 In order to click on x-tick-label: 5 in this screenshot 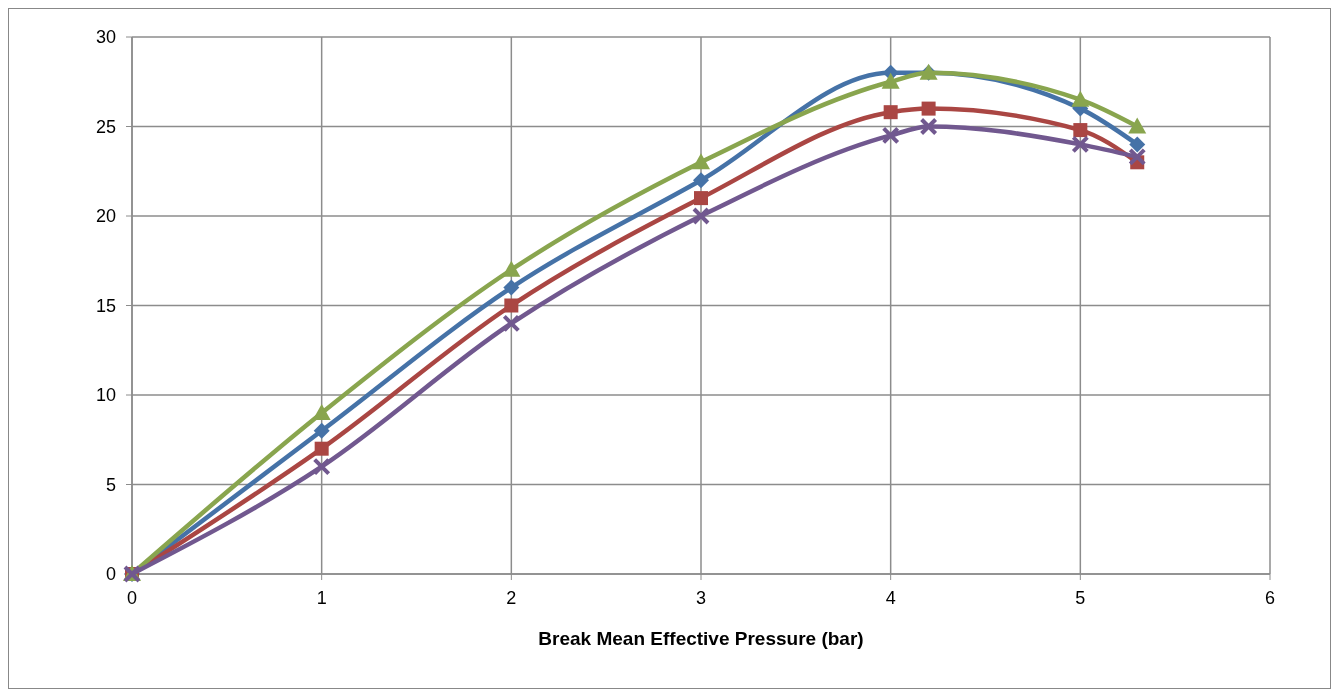, I will do `click(1080, 598)`.